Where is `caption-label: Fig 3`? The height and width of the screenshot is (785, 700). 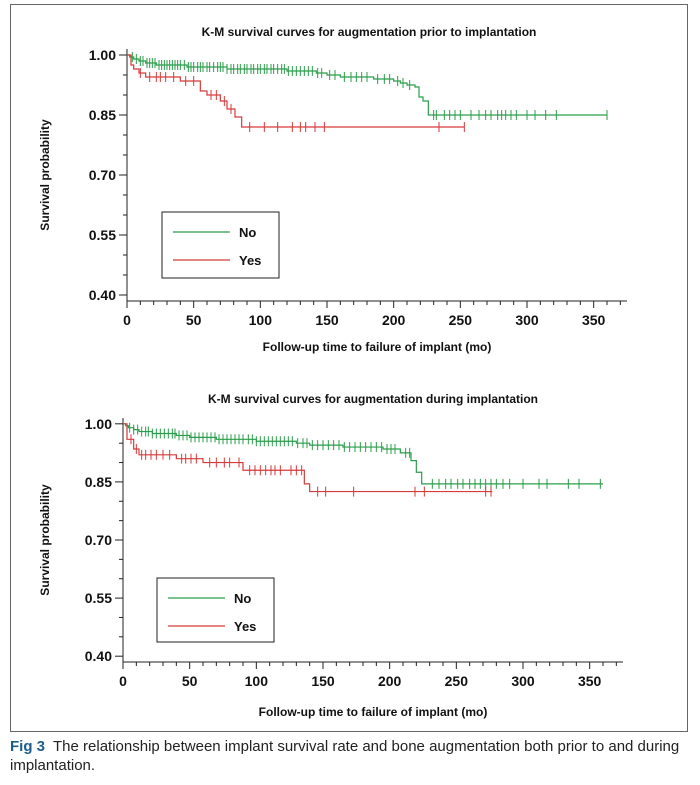 caption-label: Fig 3 is located at coordinates (28, 746).